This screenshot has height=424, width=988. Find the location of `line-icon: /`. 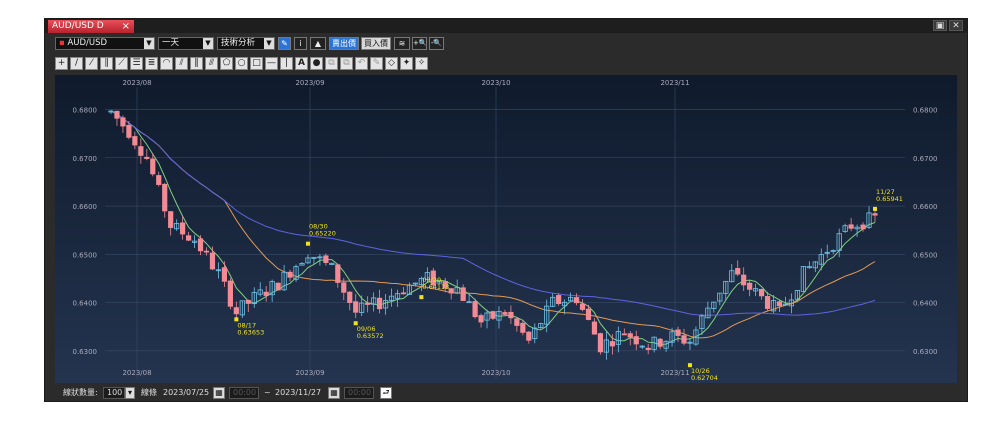

line-icon: / is located at coordinates (76, 63).